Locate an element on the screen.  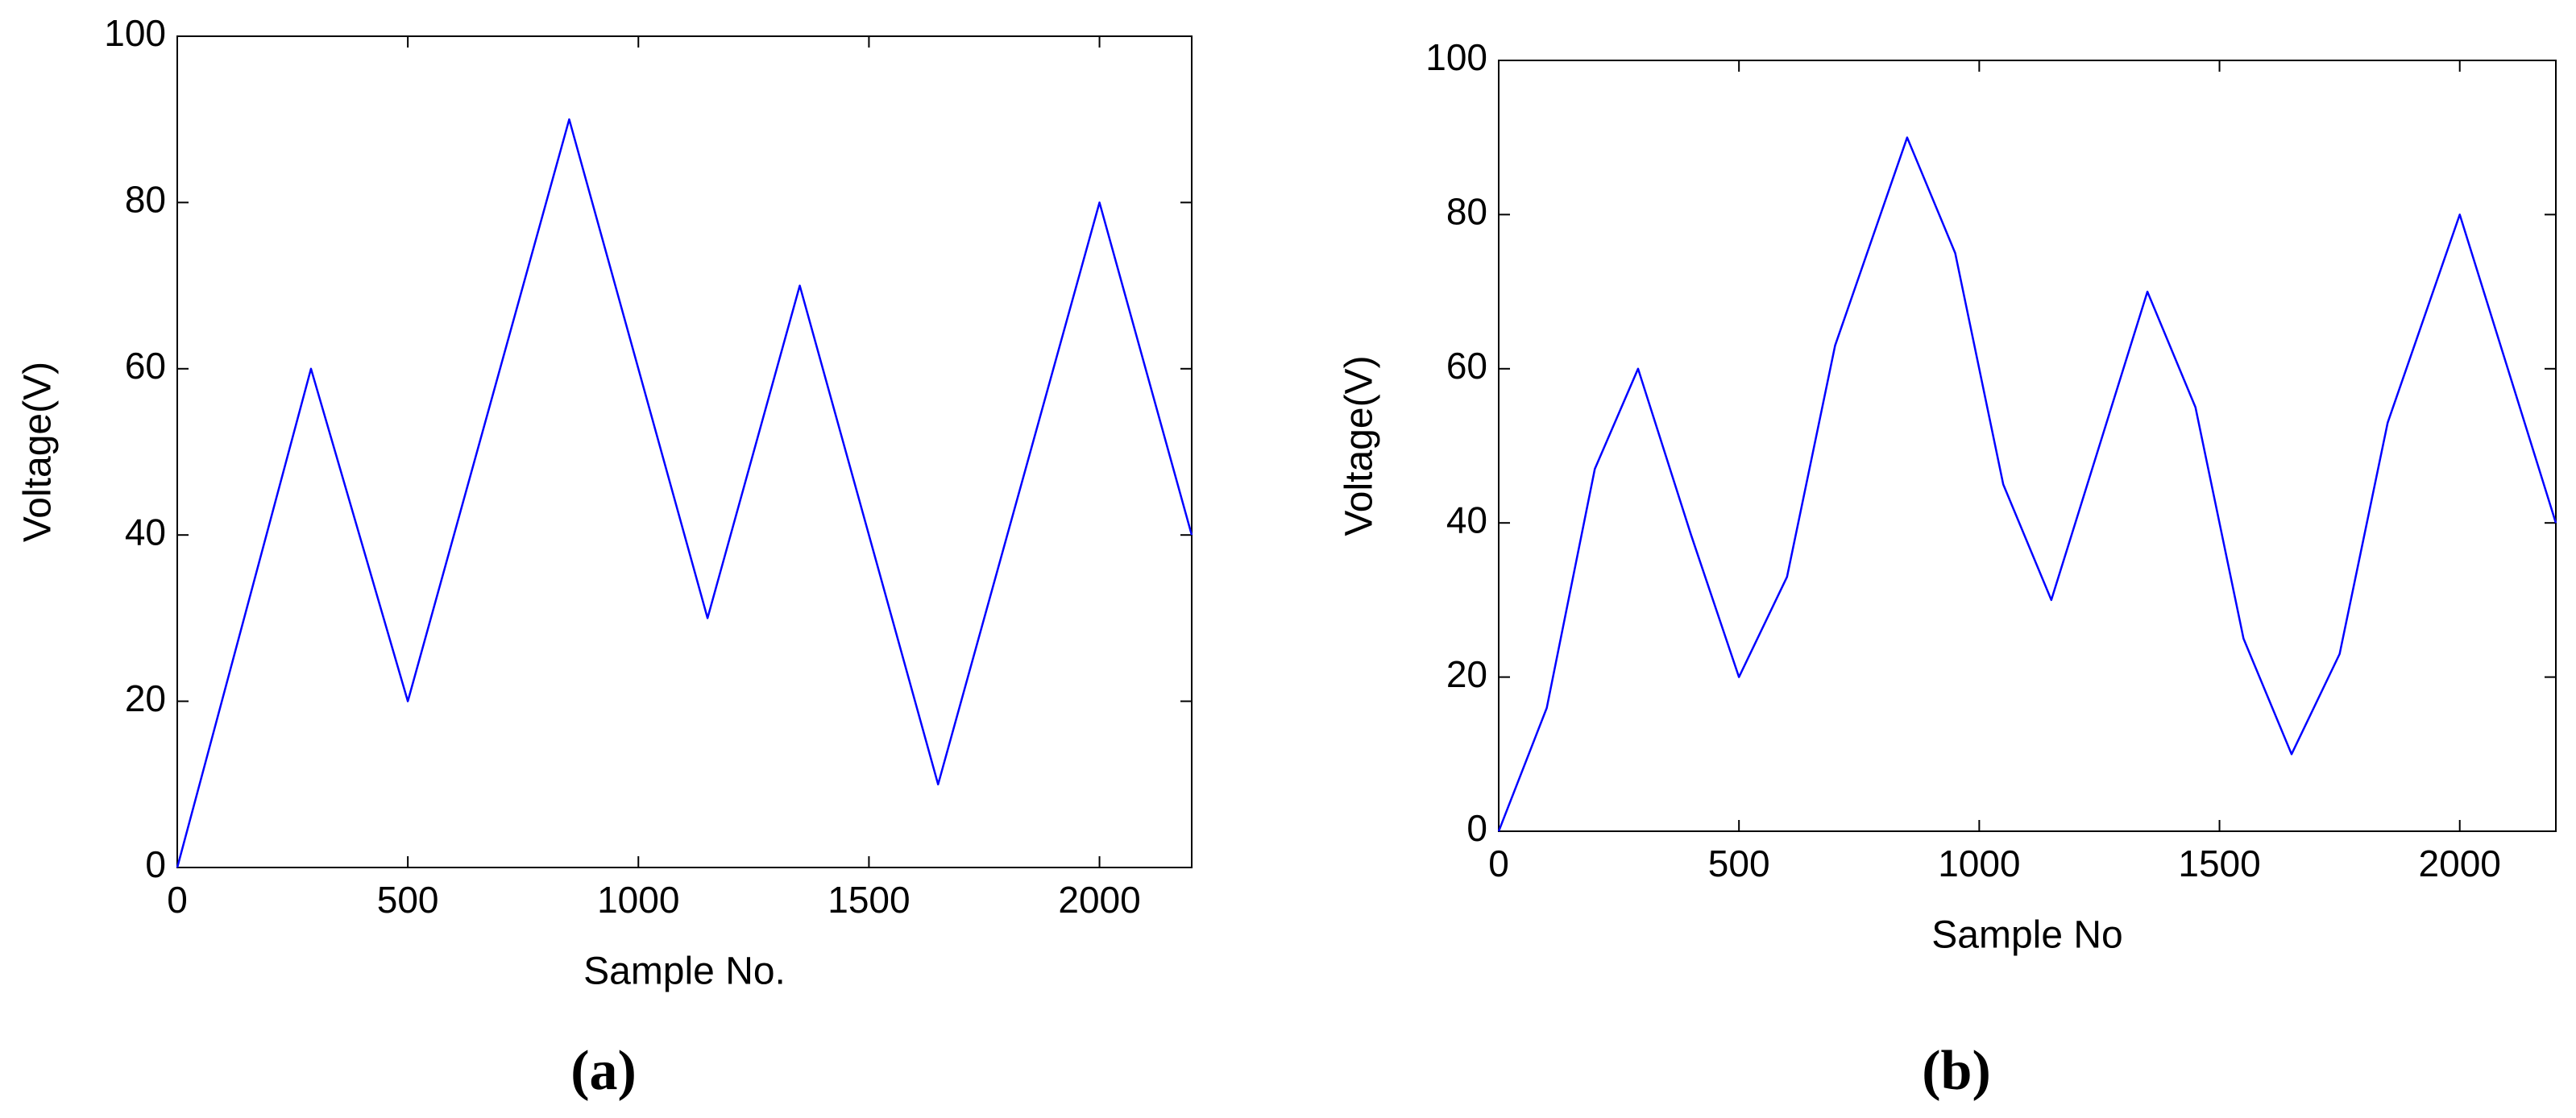
caption: (b) is located at coordinates (1956, 1071).